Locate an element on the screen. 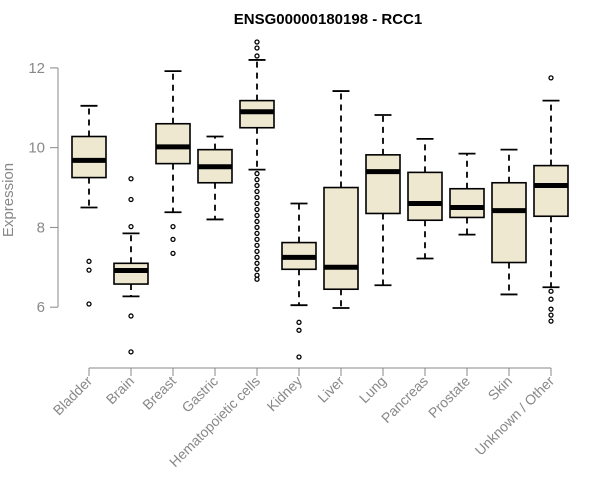  box-breast is located at coordinates (173, 163).